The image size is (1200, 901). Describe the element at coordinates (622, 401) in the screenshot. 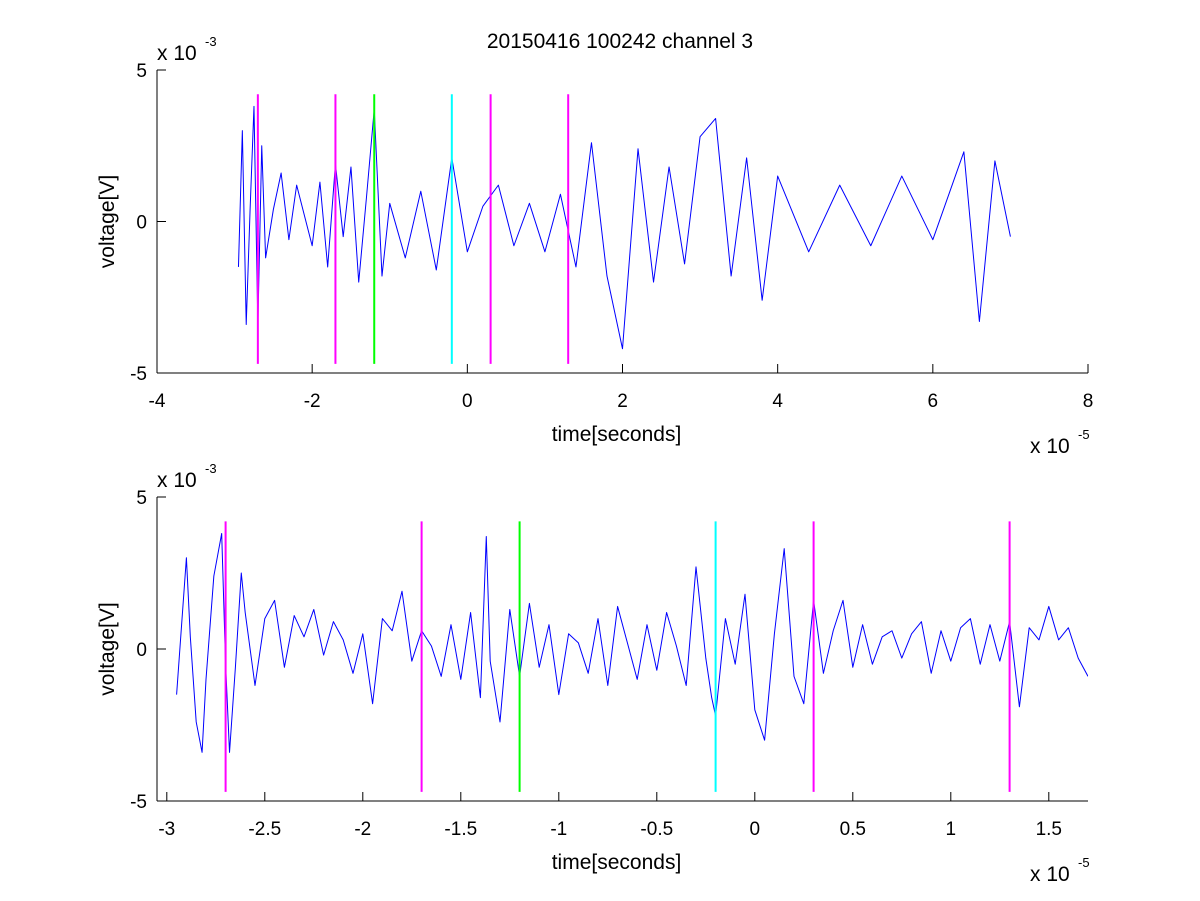

I see `x-tick-label: 2` at that location.